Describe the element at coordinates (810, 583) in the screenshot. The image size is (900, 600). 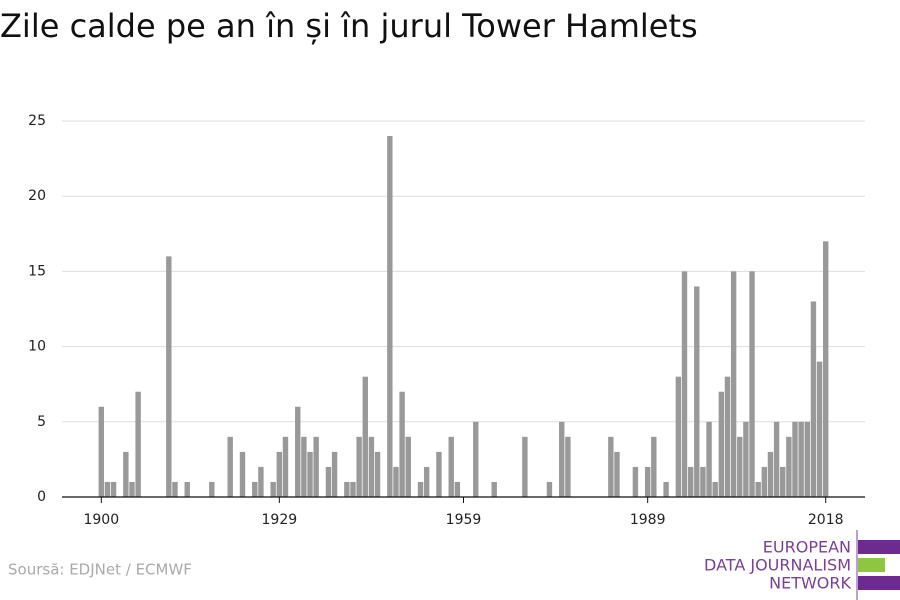
I see `logo-text: NETWORK` at that location.